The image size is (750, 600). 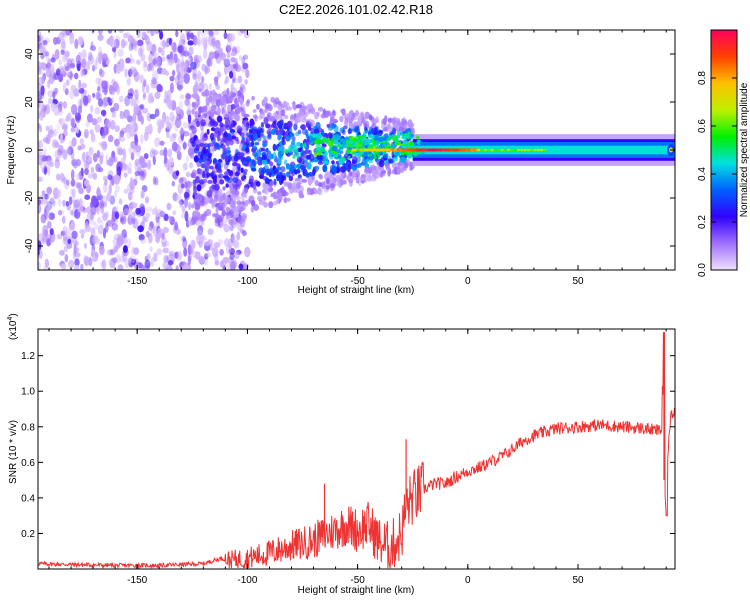 What do you see at coordinates (247, 281) in the screenshot?
I see `x-tick-label: -100` at bounding box center [247, 281].